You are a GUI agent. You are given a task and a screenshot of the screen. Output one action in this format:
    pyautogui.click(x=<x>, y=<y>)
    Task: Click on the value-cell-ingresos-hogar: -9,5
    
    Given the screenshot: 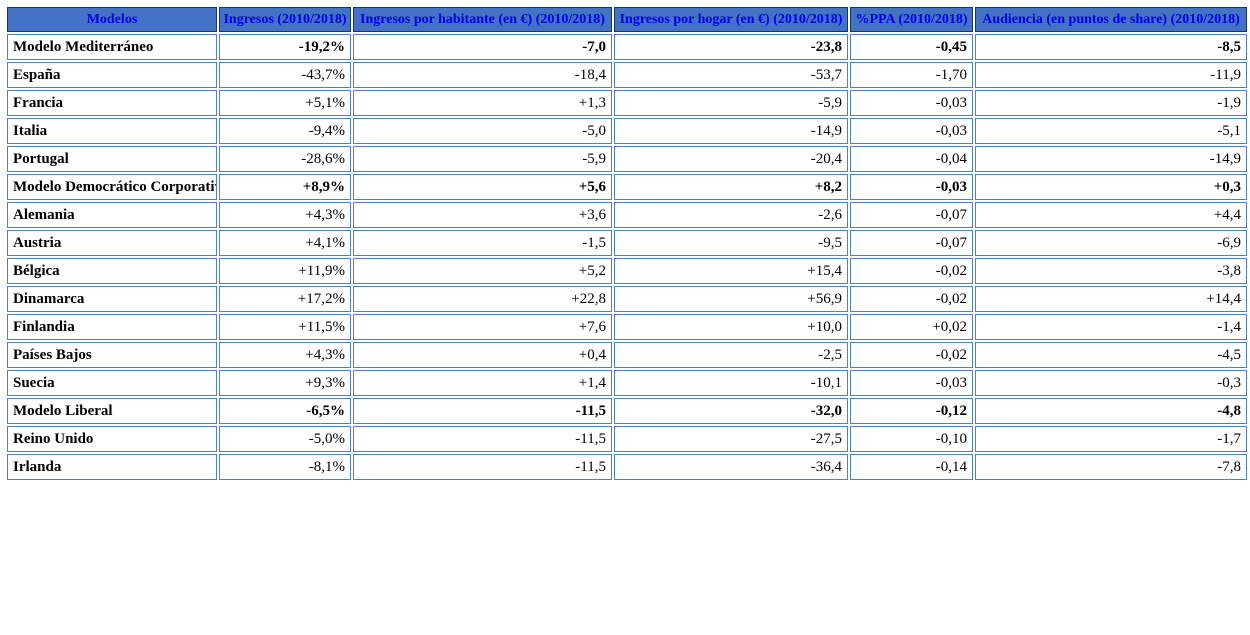 What is the action you would take?
    pyautogui.click(x=731, y=243)
    